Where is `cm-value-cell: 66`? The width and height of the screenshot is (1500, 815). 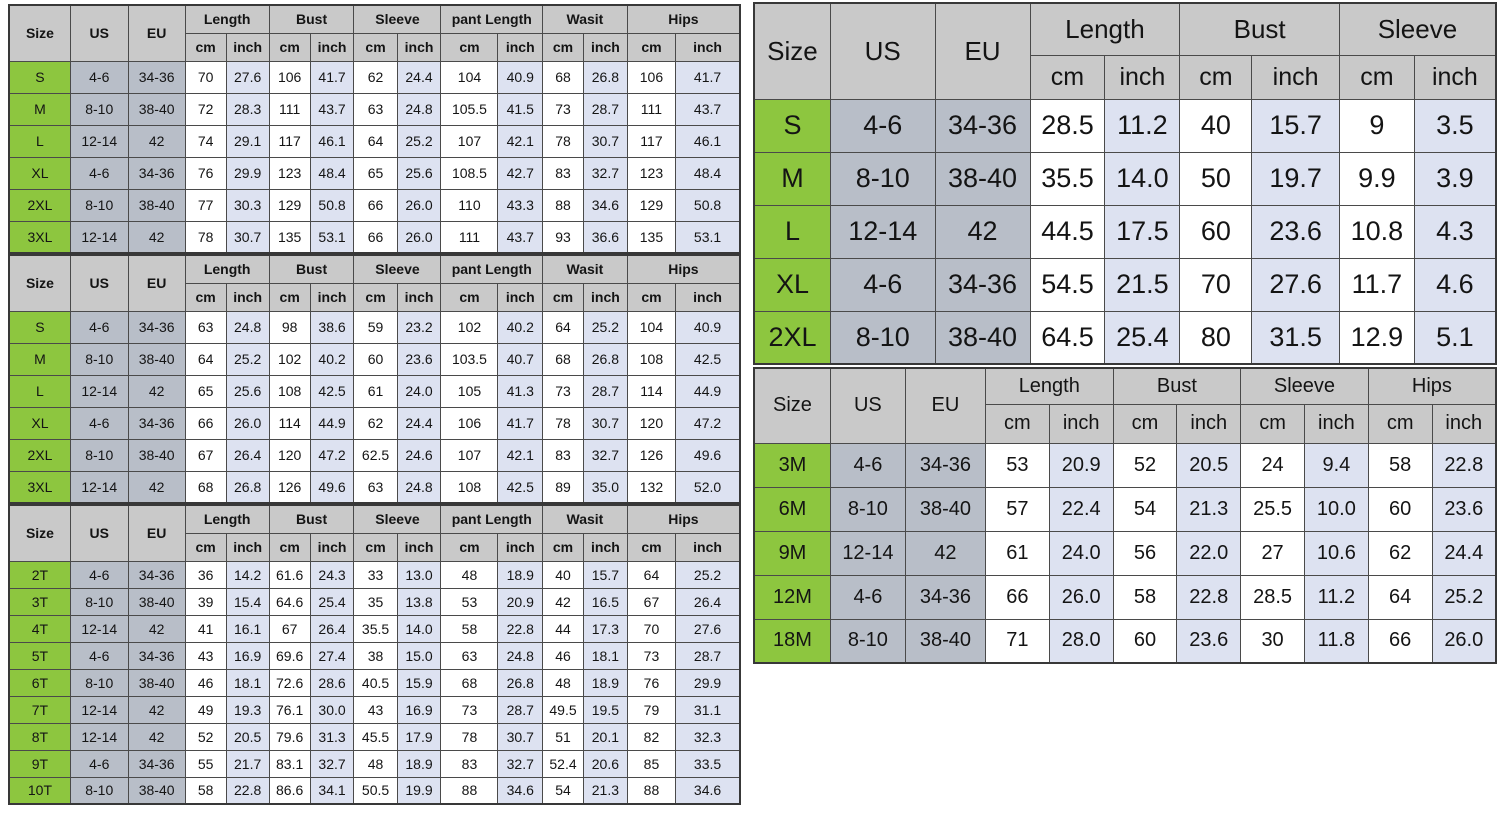
cm-value-cell: 66 is located at coordinates (375, 205).